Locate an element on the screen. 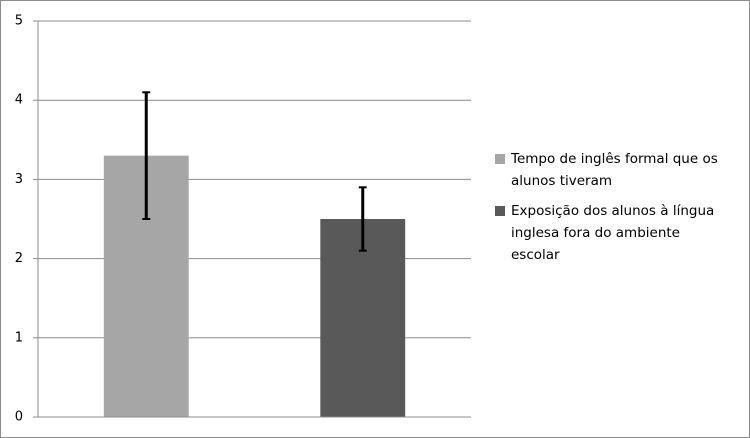 The image size is (750, 438). y-tick-label: 0 is located at coordinates (19, 417).